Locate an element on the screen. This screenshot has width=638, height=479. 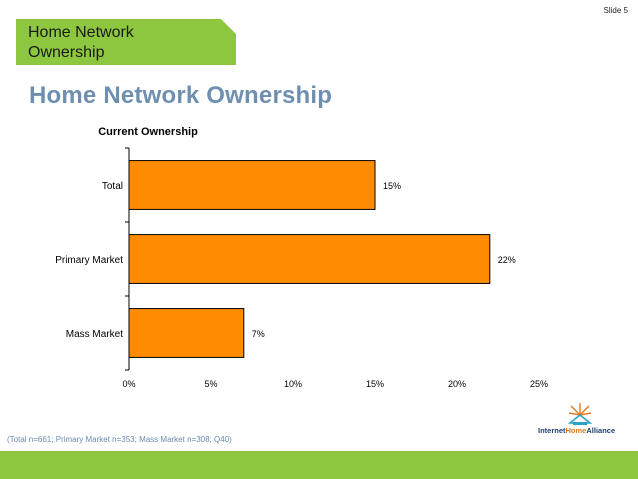
x-tick-label: 25% is located at coordinates (539, 384).